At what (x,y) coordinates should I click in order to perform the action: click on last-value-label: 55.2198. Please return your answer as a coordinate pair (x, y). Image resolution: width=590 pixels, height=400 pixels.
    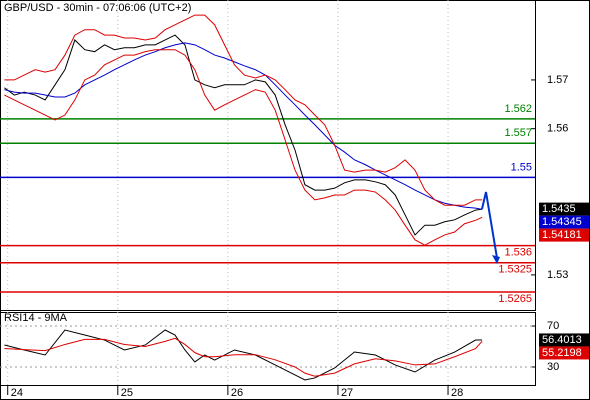
    Looking at the image, I should click on (562, 353).